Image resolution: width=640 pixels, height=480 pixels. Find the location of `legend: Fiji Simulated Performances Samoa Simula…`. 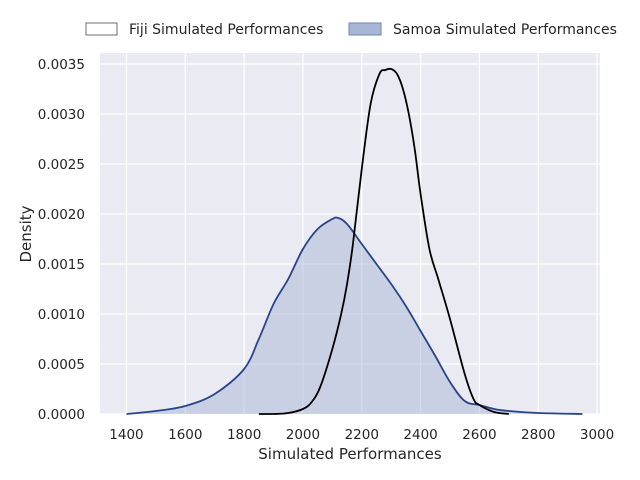

legend: Fiji Simulated Performances Samoa Simula… is located at coordinates (351, 30).